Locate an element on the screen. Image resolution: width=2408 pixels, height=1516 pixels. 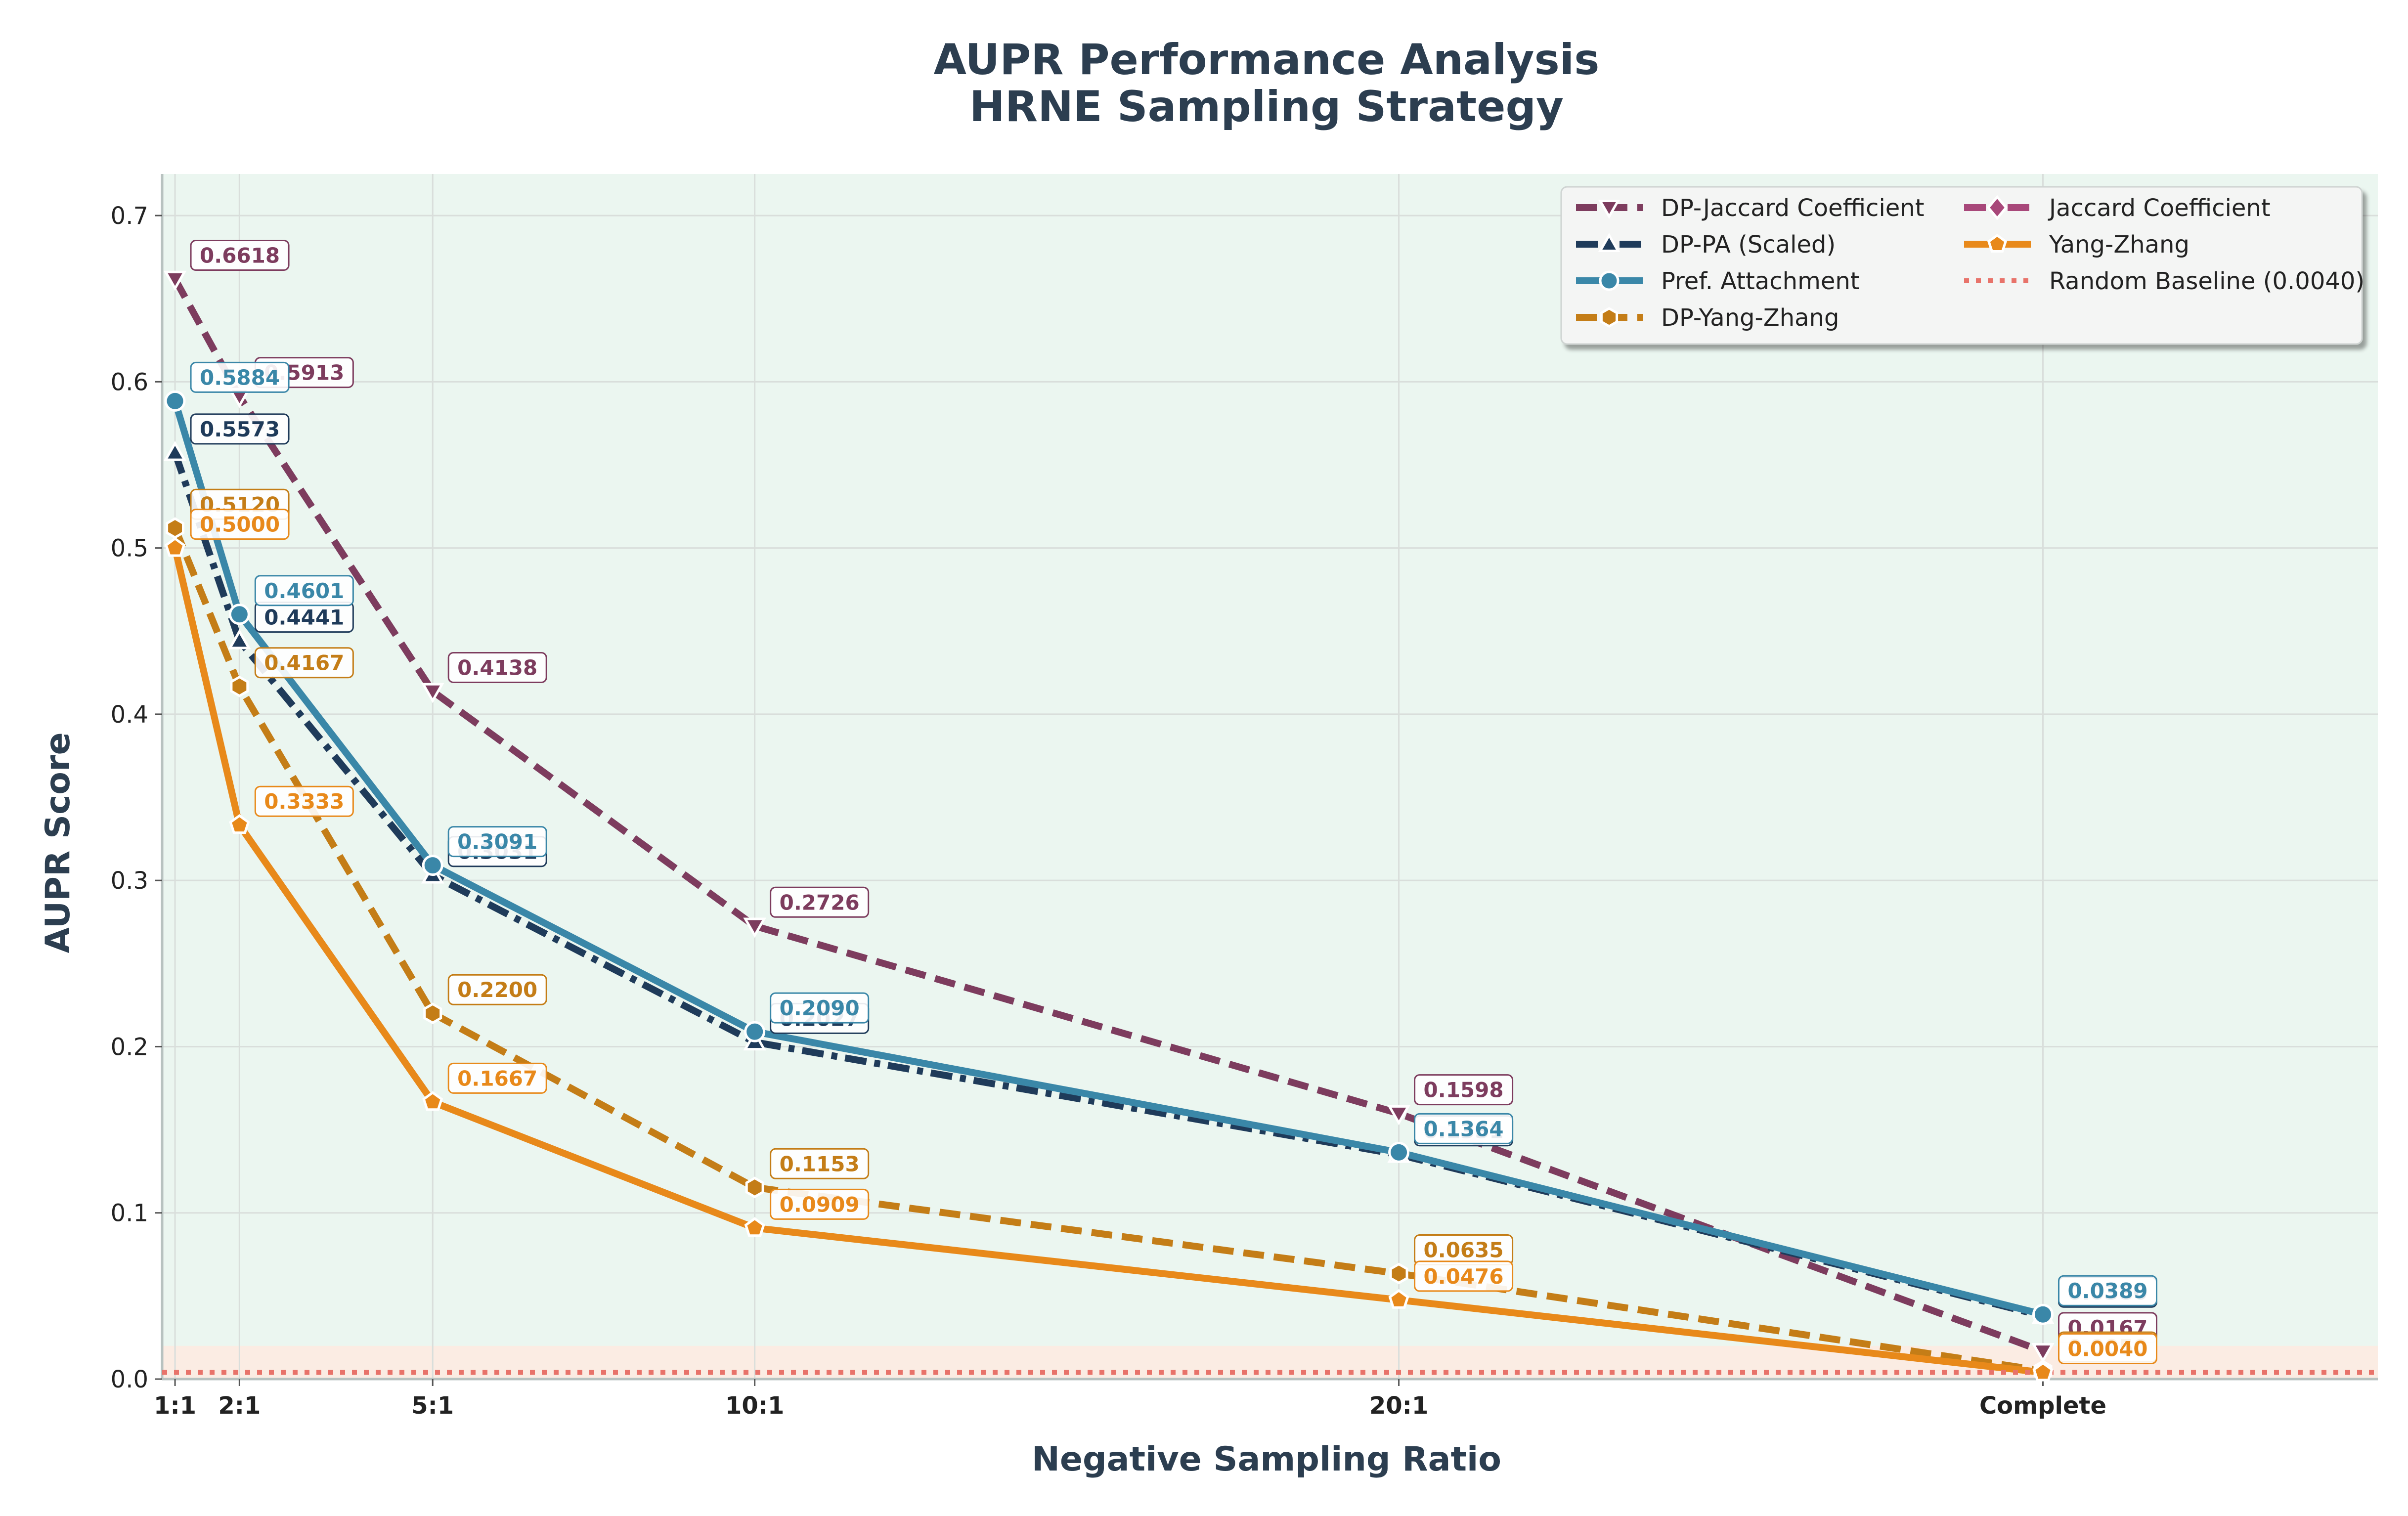
data-label: 0.3091 is located at coordinates (497, 842).